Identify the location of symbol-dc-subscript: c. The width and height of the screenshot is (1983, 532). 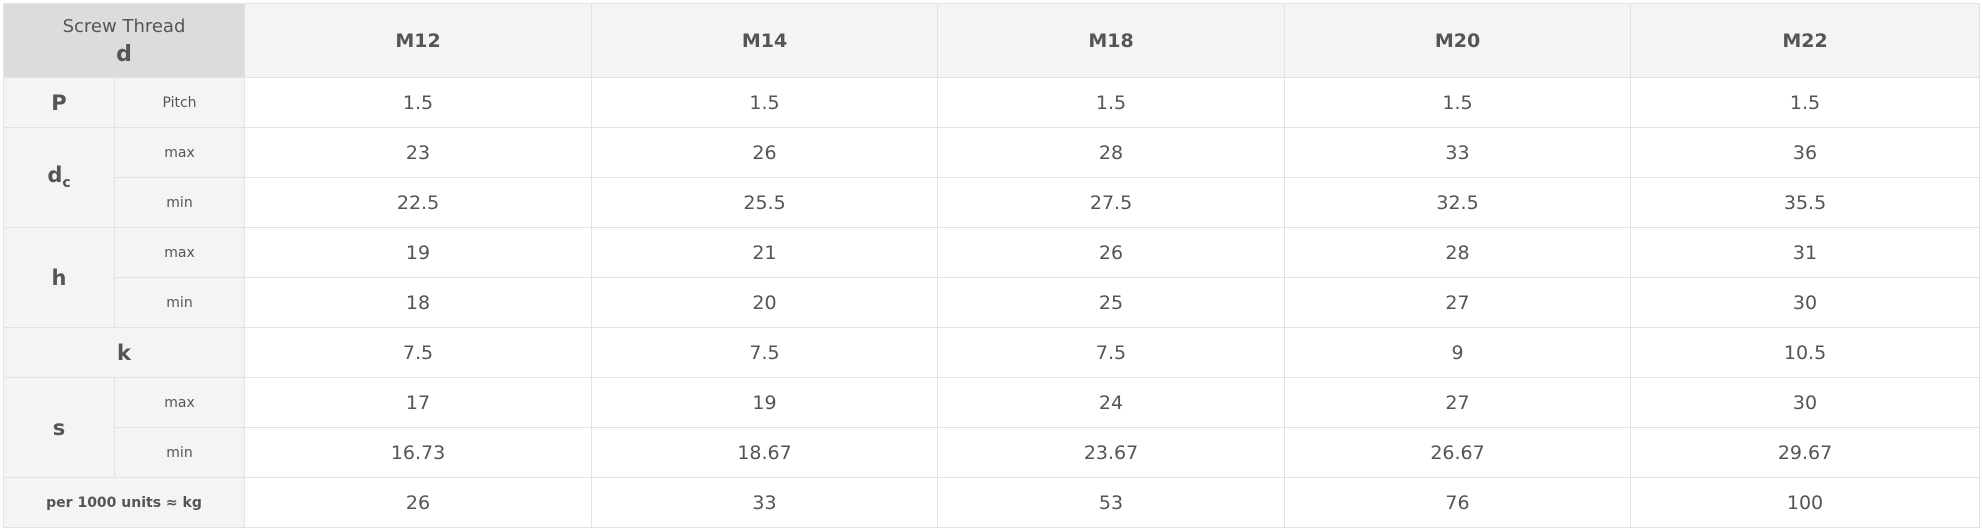
(66, 183).